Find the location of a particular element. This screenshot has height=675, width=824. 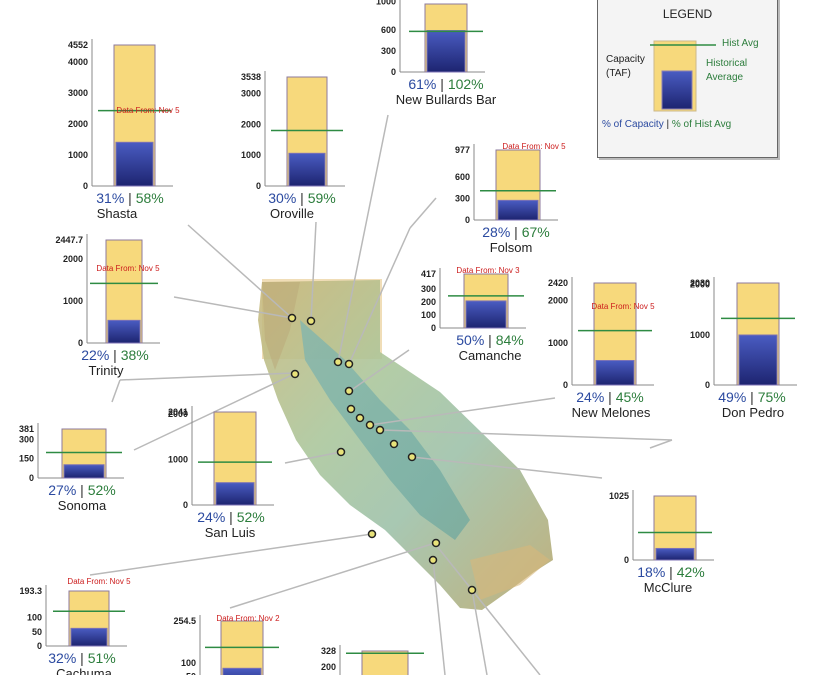

san-luis-y-tick-3: 0 is located at coordinates (185, 505).